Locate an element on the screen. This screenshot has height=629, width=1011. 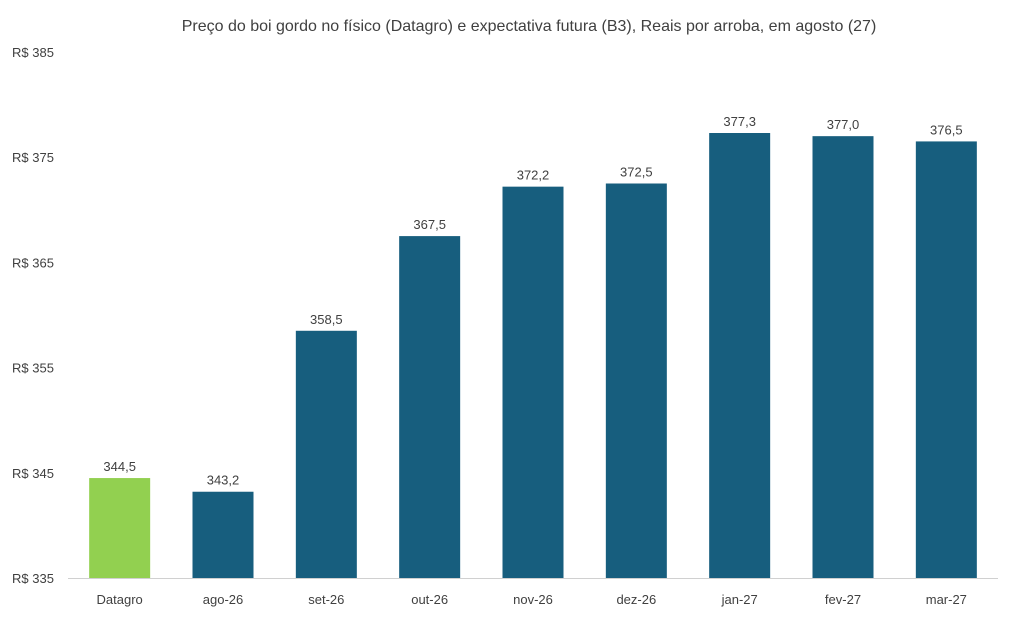
data-label: 344,5 is located at coordinates (119, 466).